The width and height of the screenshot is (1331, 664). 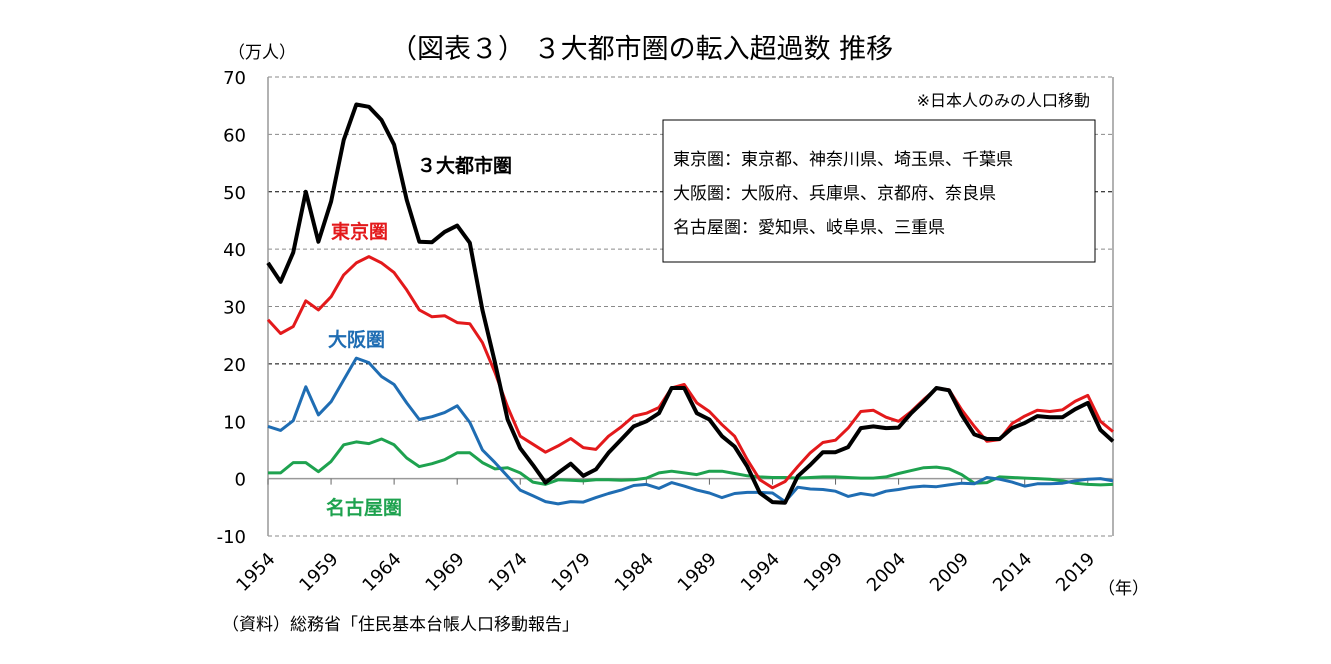 What do you see at coordinates (843, 160) in the screenshot?
I see `legend-line-tokyo: 東京圏：東京都、神奈川県、埼玉県、千葉県` at bounding box center [843, 160].